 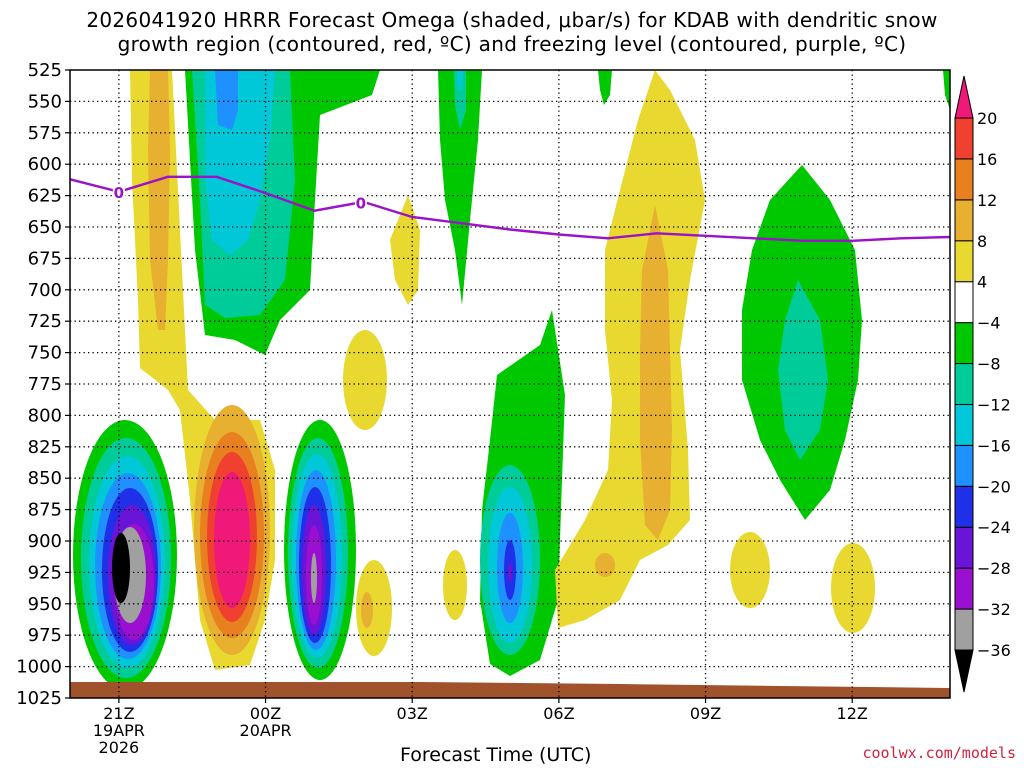 I want to click on y-tick-label: 525, so click(x=45, y=70).